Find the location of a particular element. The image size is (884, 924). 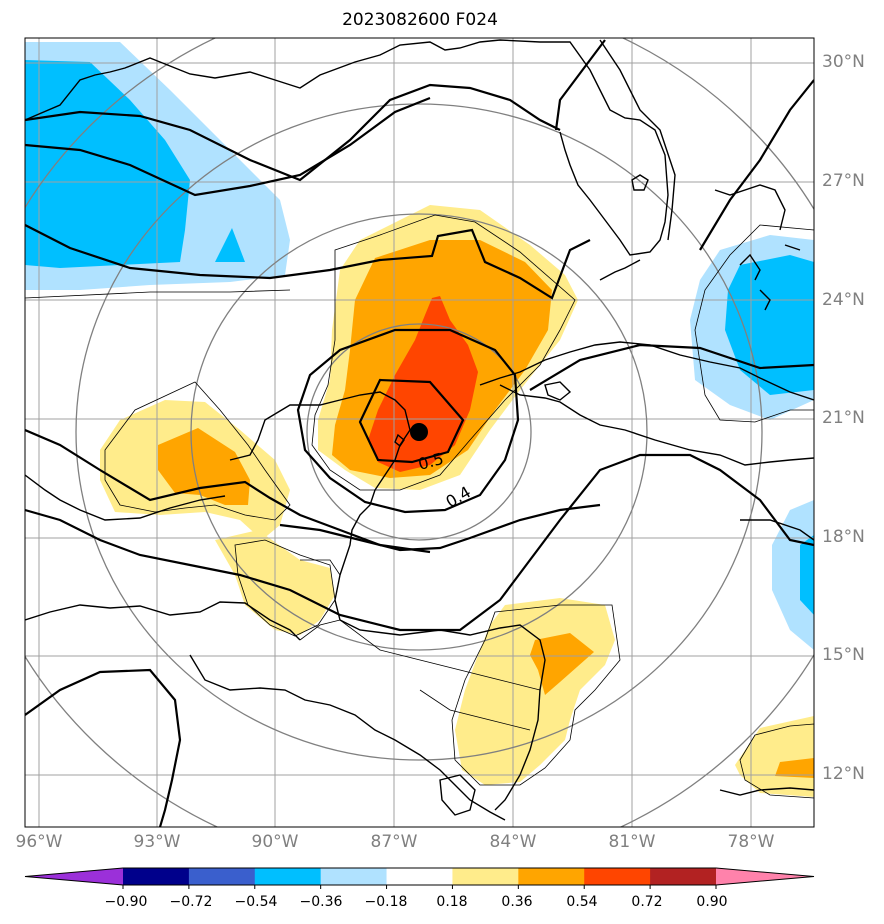

yucatan-coast is located at coordinates (320, 483).